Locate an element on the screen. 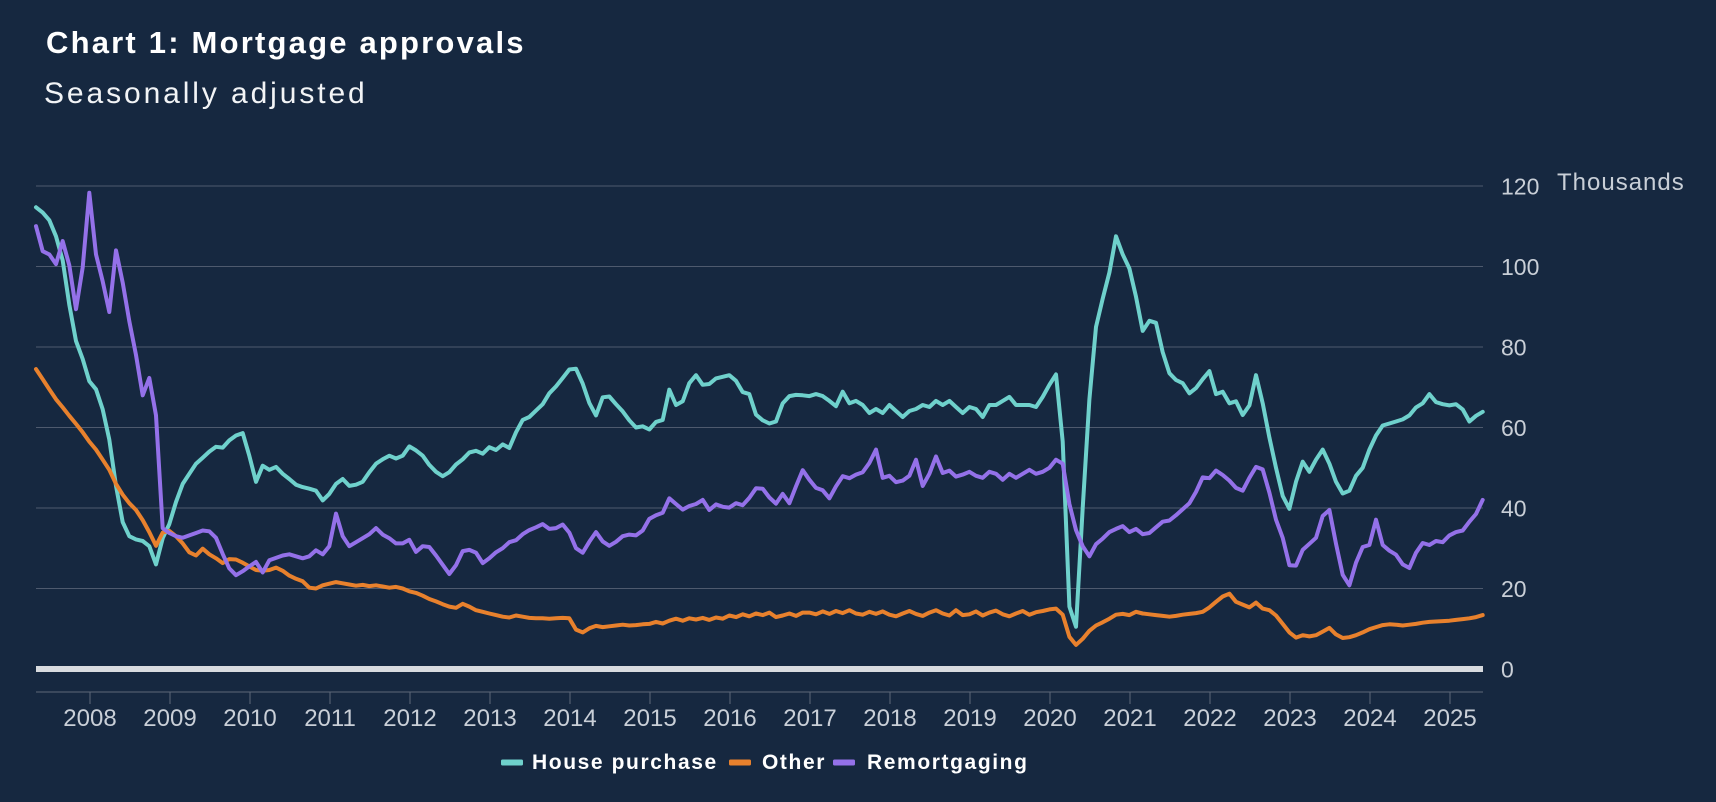 The height and width of the screenshot is (802, 1716). svg-text: 40 is located at coordinates (1514, 509).